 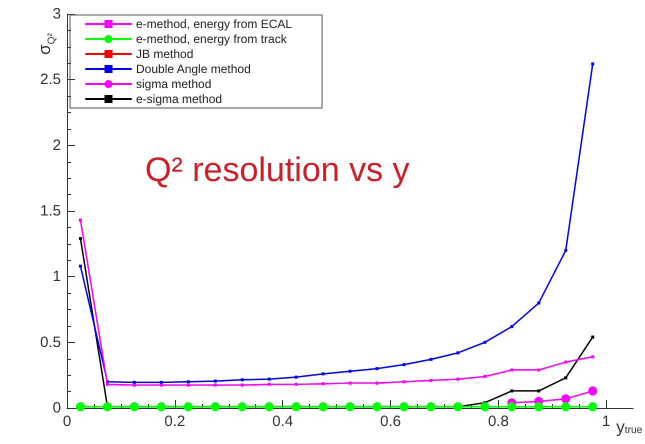 What do you see at coordinates (50, 79) in the screenshot?
I see `y-tick-label: 2.5` at bounding box center [50, 79].